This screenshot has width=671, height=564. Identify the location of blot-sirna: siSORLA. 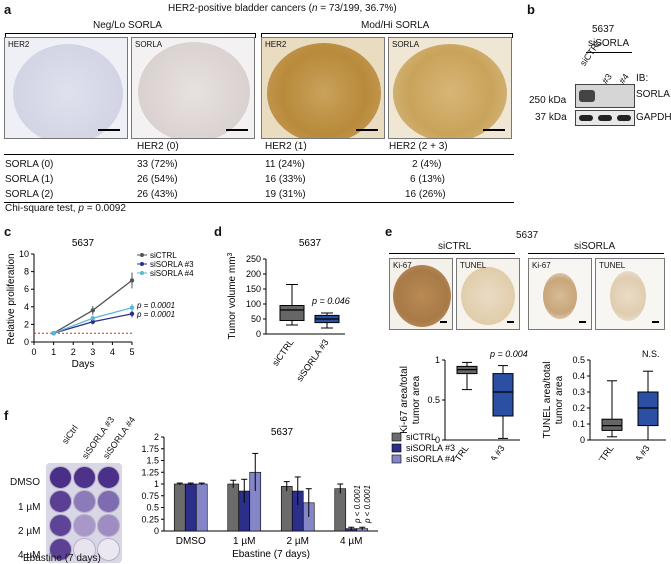
(609, 43).